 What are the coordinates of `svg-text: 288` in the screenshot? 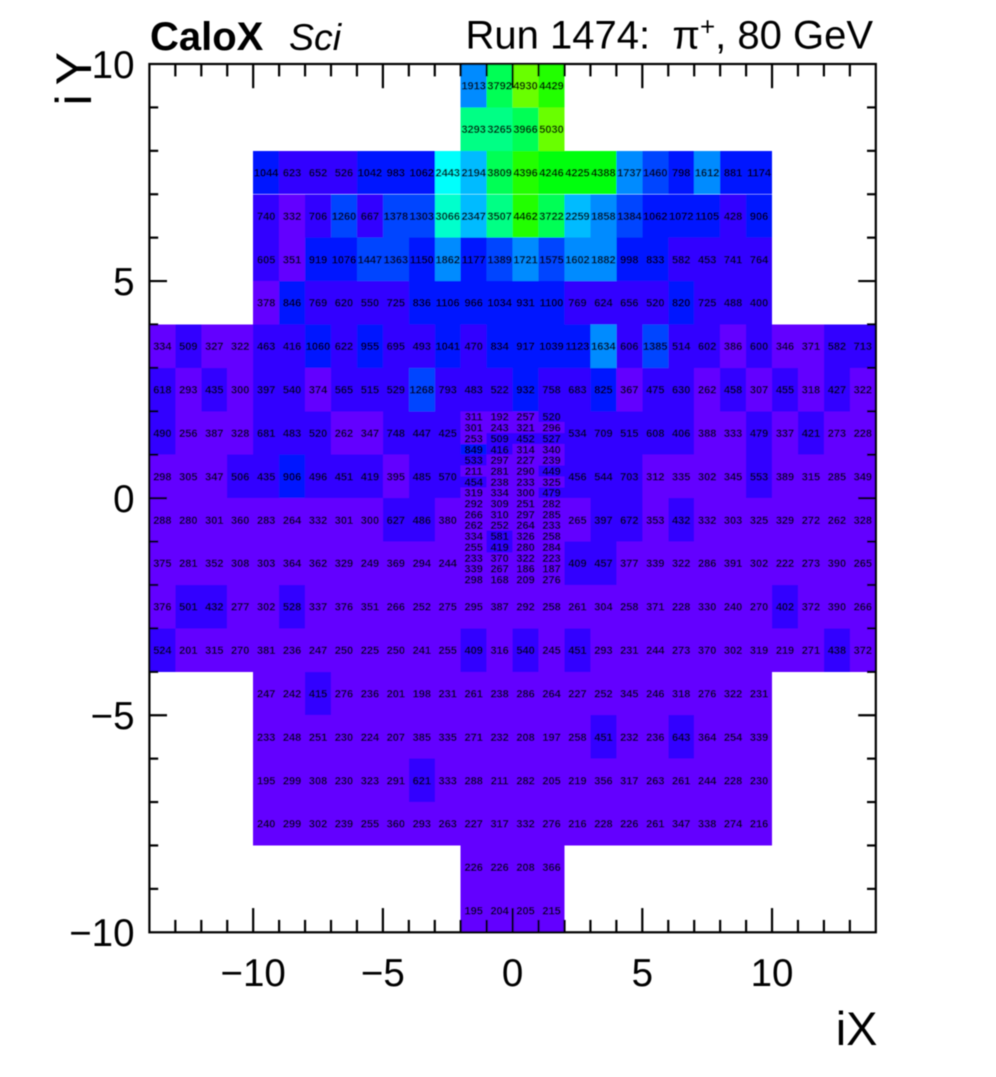 It's located at (162, 521).